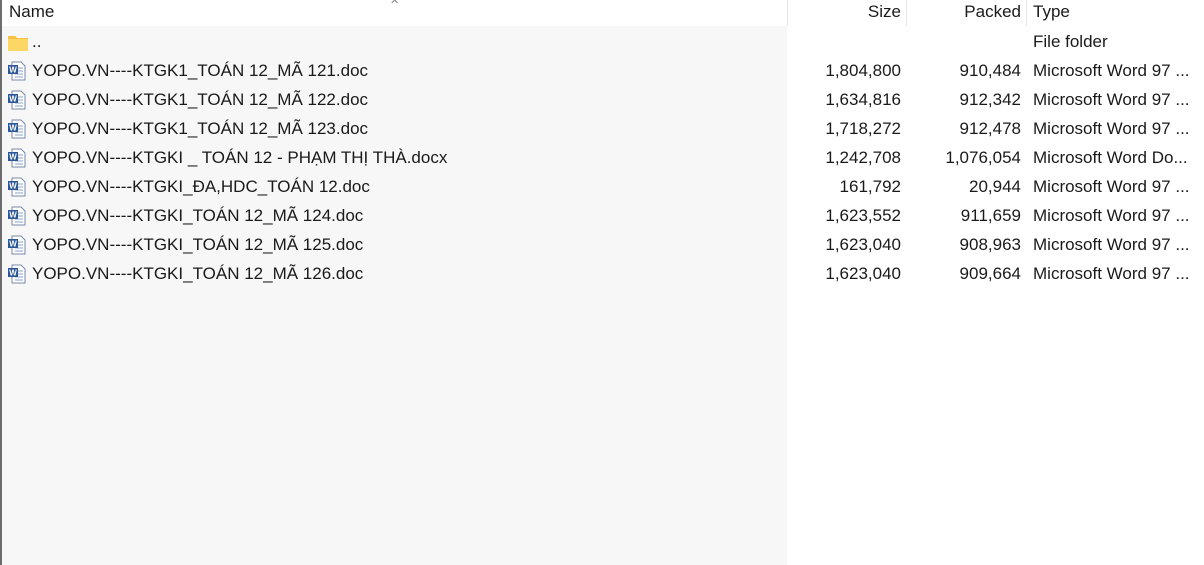 Image resolution: width=1204 pixels, height=565 pixels. I want to click on file-name: .., so click(37, 41).